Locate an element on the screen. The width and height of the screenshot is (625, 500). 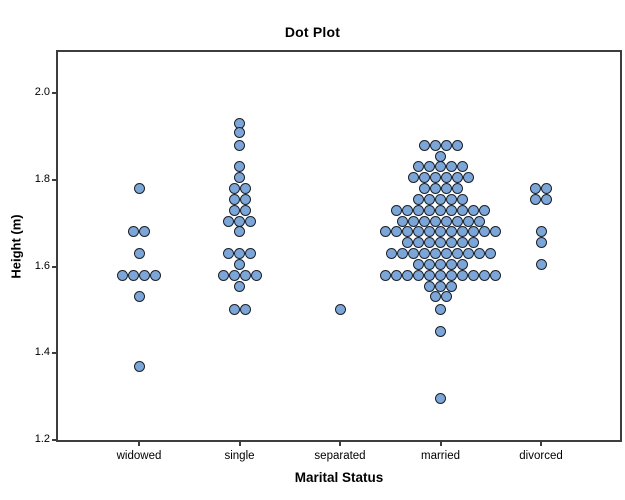
x-axis-title: Marital Status is located at coordinates (339, 477).